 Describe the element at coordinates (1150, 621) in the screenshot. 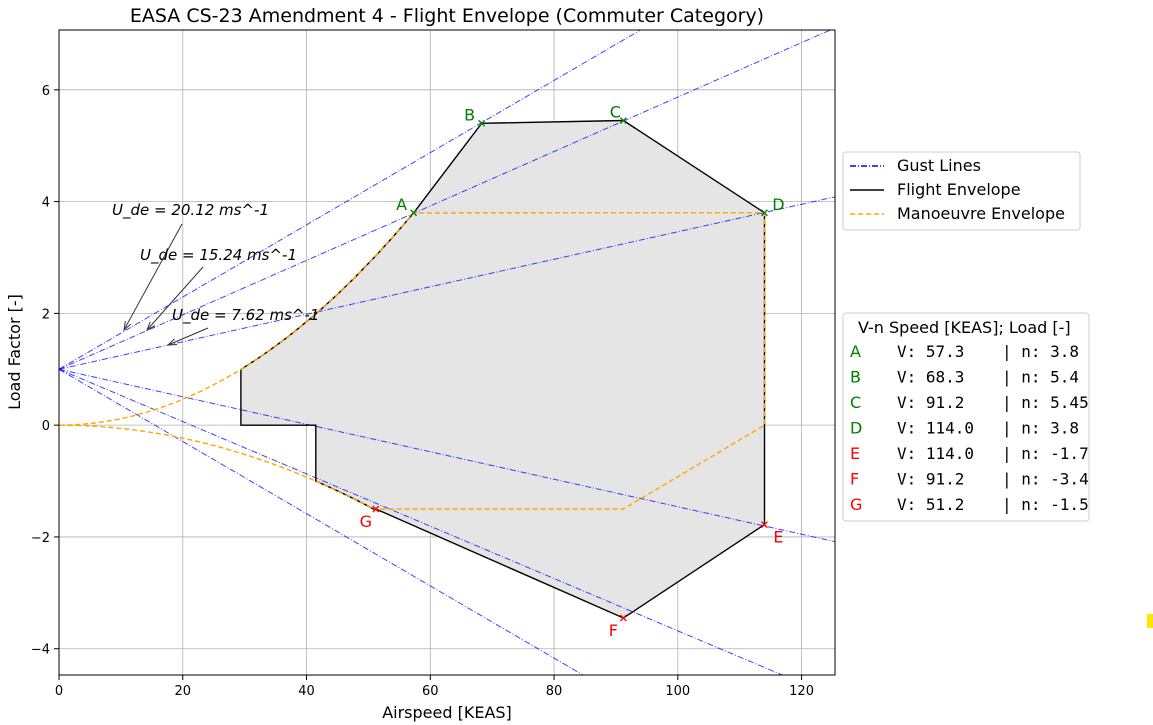

I see `highlight-marker` at that location.